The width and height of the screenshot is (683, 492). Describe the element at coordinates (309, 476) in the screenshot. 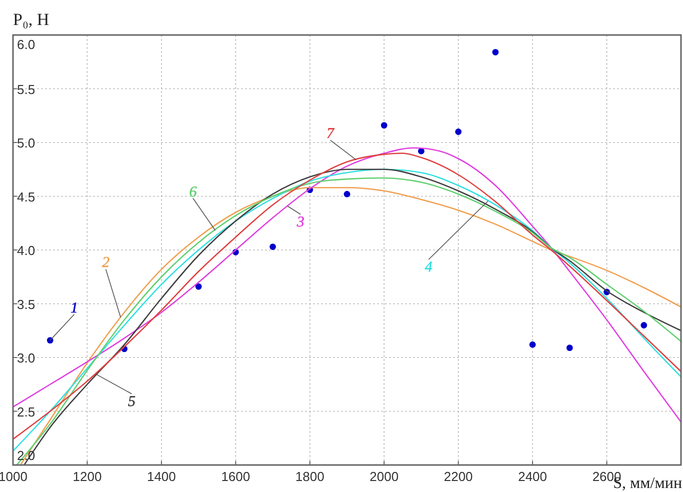

I see `x-tick-label: 1800` at that location.